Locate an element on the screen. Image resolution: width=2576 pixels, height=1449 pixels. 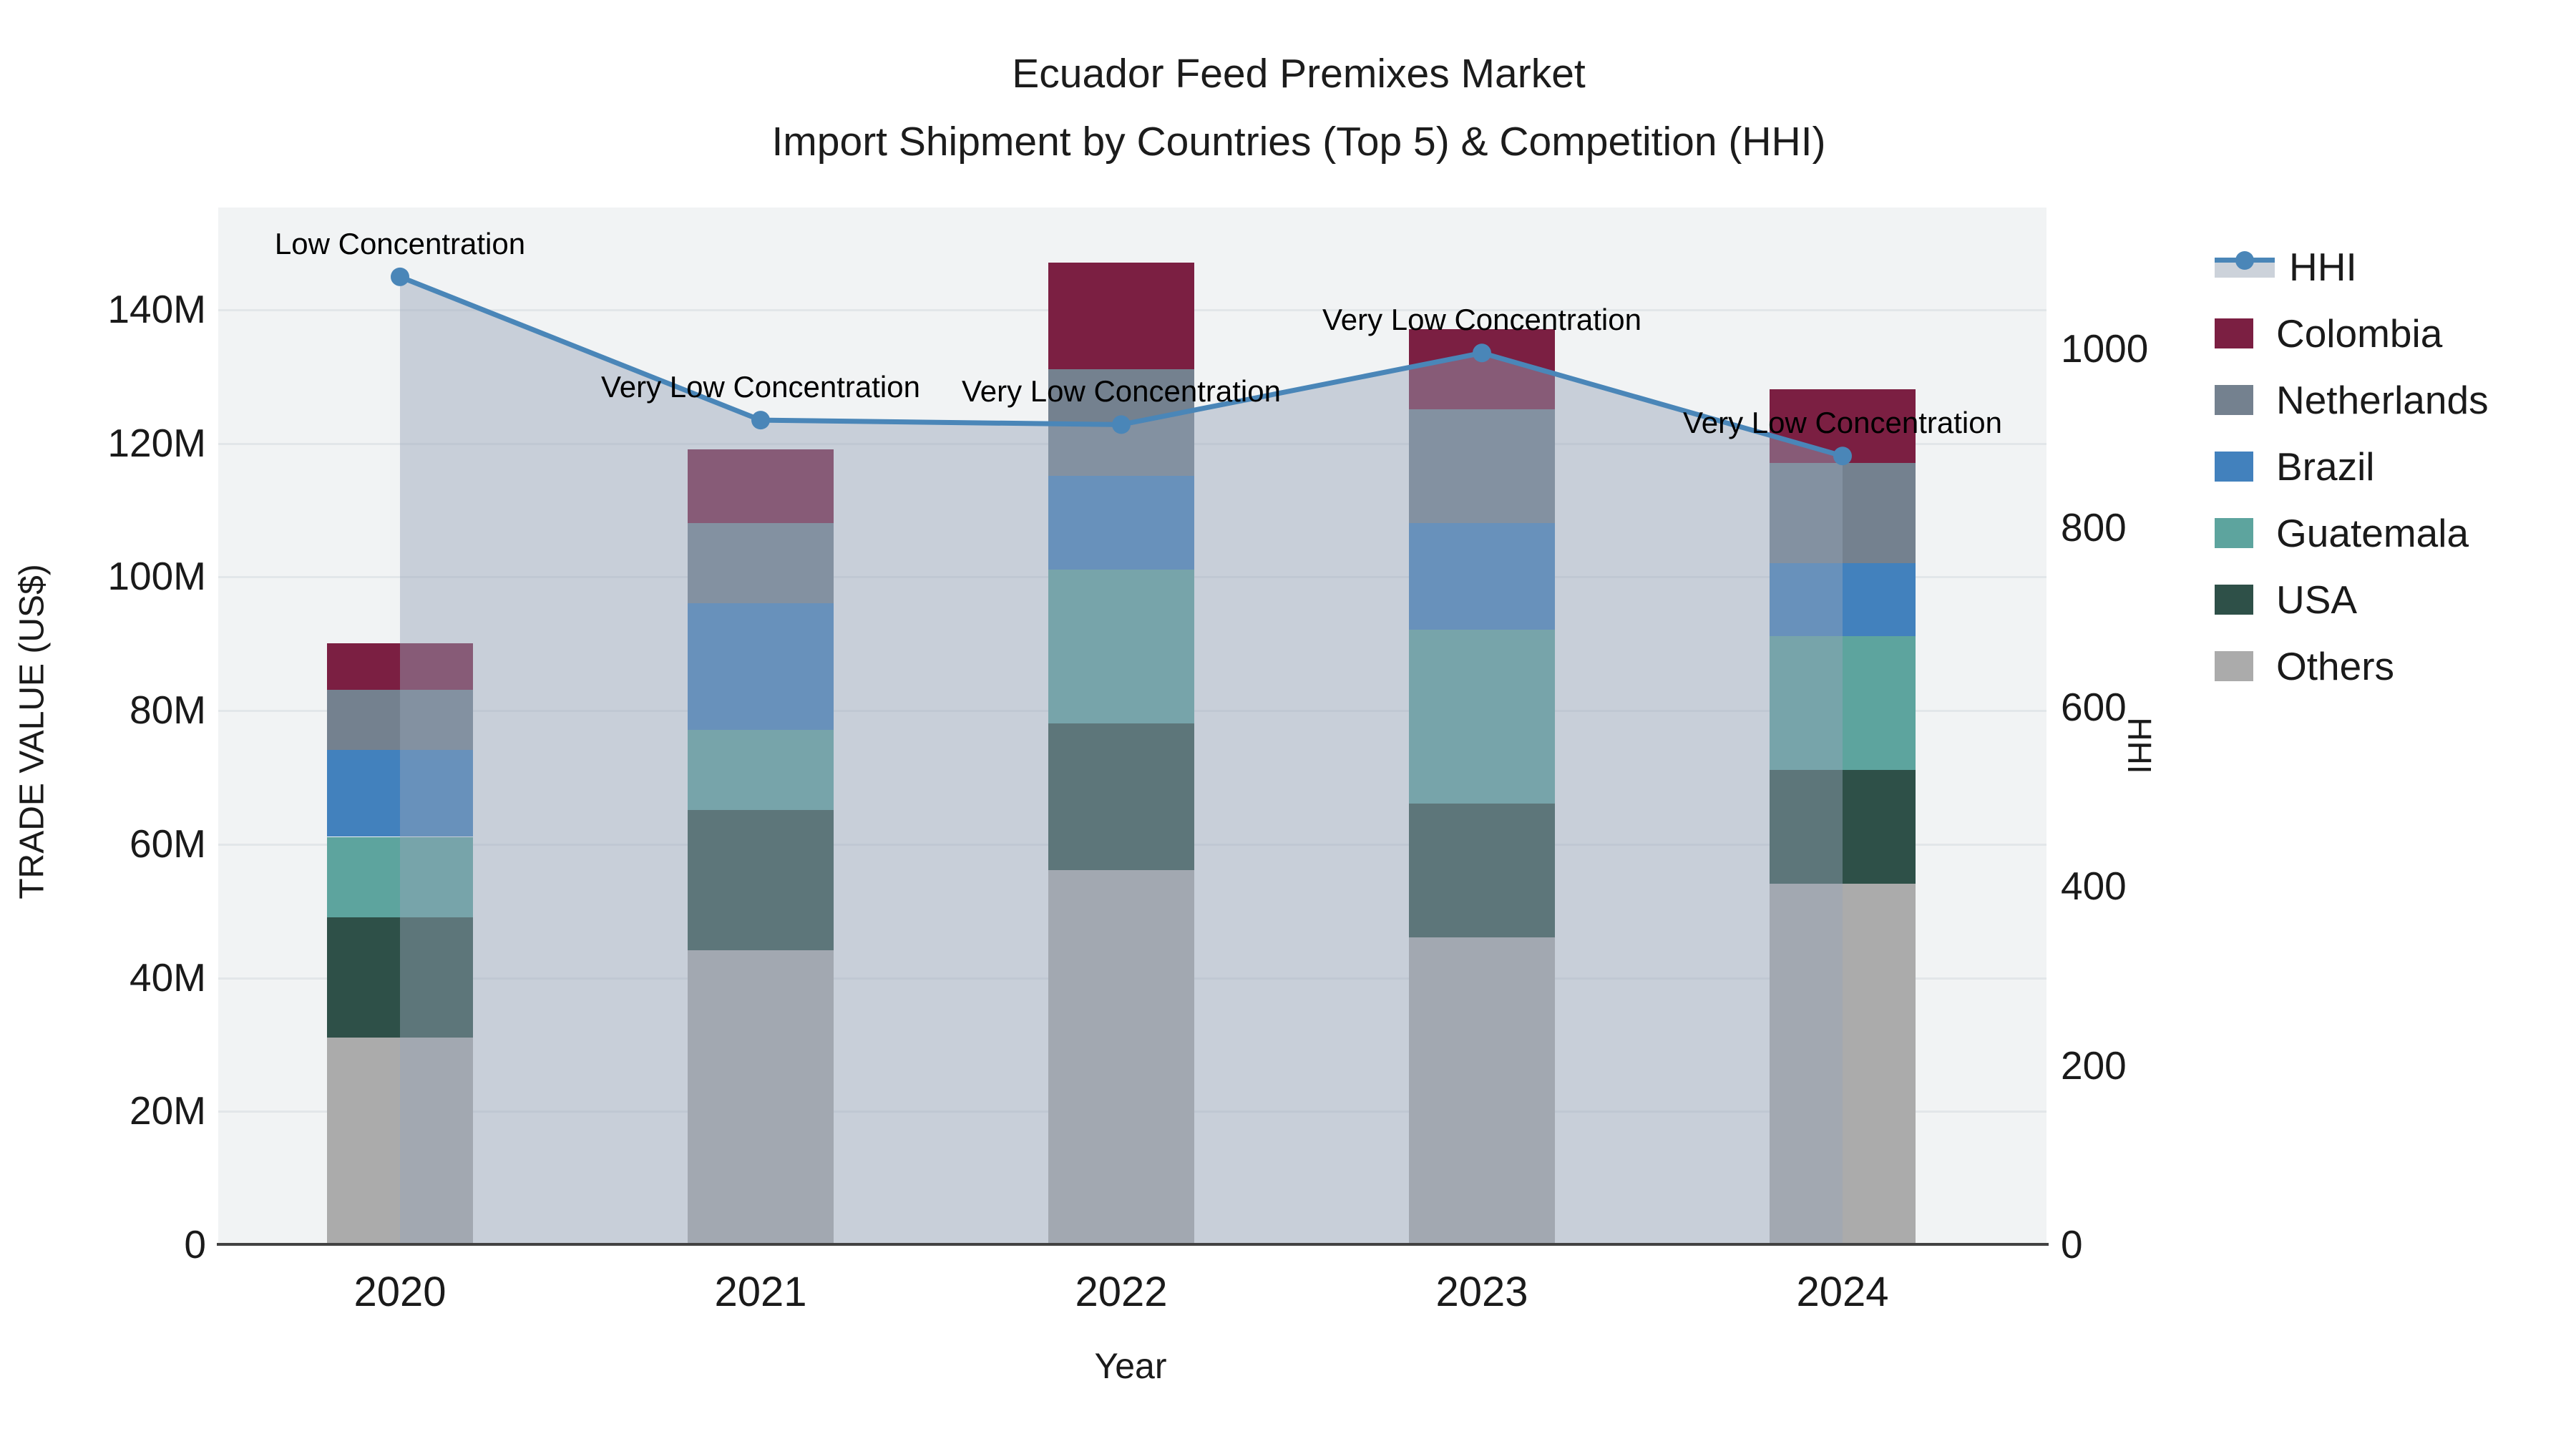
y-right-tick-600: 600 is located at coordinates (2094, 706).